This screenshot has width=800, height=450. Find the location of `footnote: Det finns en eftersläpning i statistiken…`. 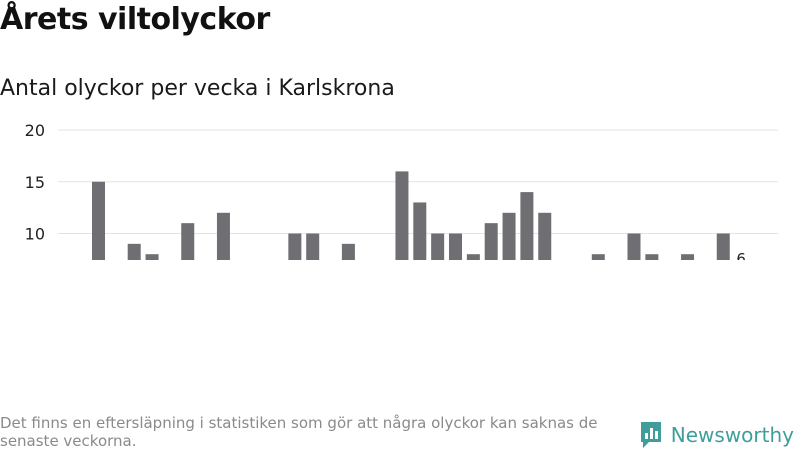

footnote: Det finns en eftersläpning i statistiken… is located at coordinates (299, 432).